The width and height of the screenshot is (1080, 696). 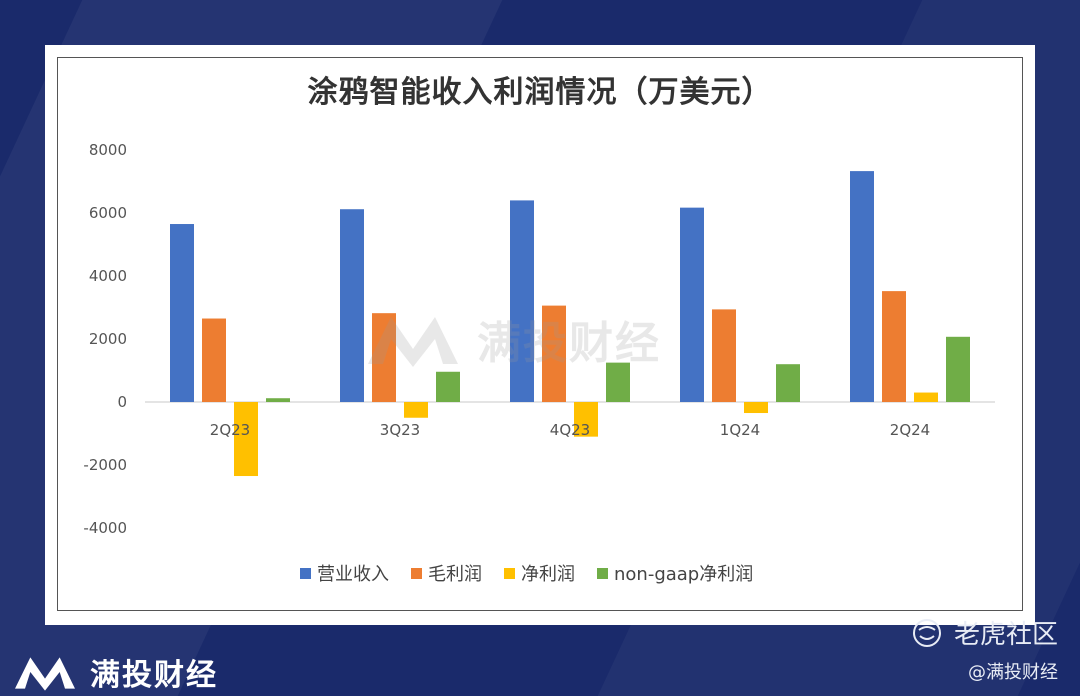 I want to click on y-tick-label: 8000, so click(x=108, y=150).